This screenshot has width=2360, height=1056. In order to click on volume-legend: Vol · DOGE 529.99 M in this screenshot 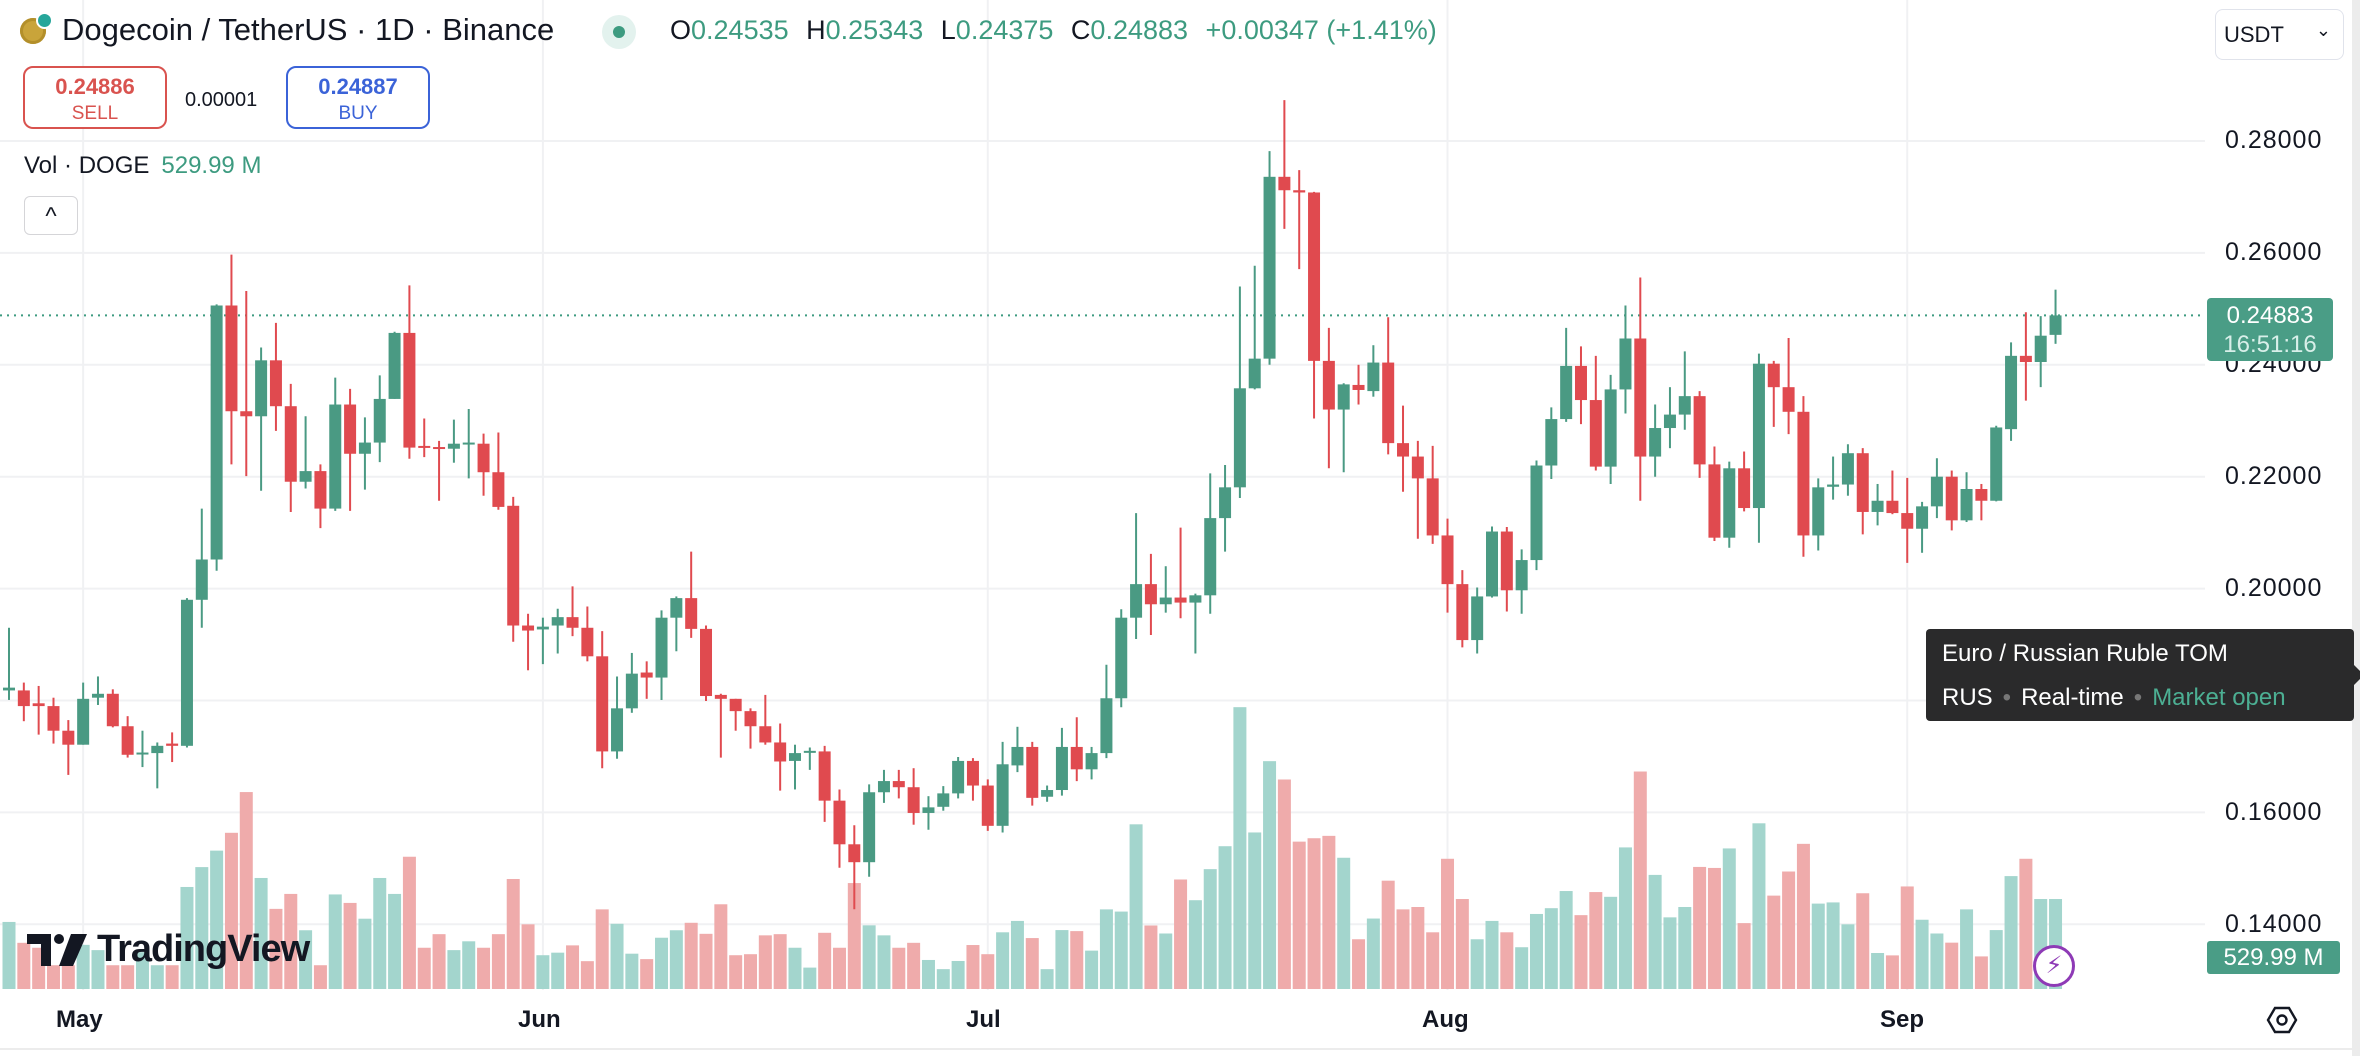, I will do `click(142, 166)`.